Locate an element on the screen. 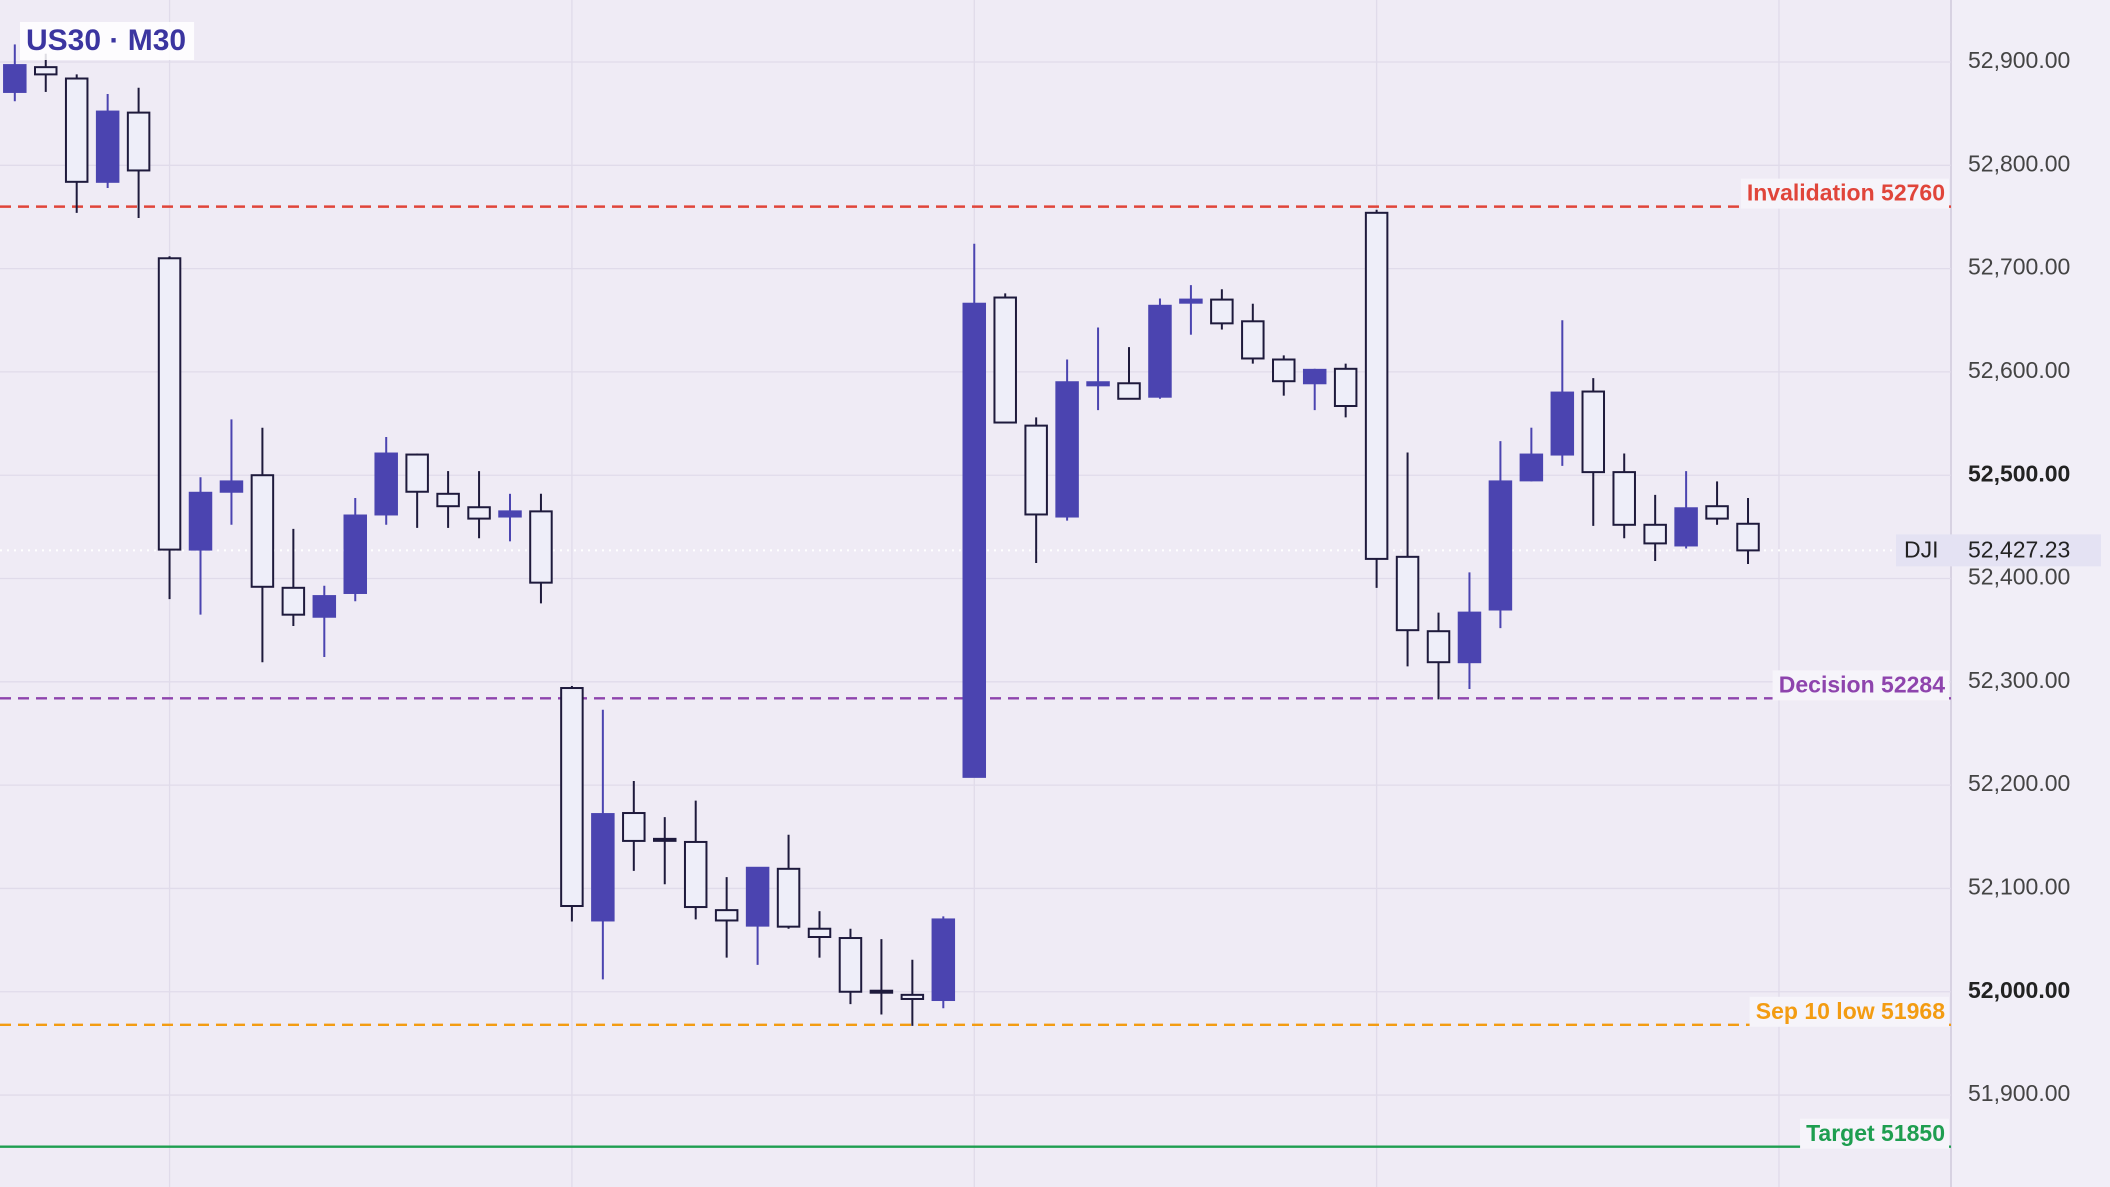  title-bg is located at coordinates (107, 41).